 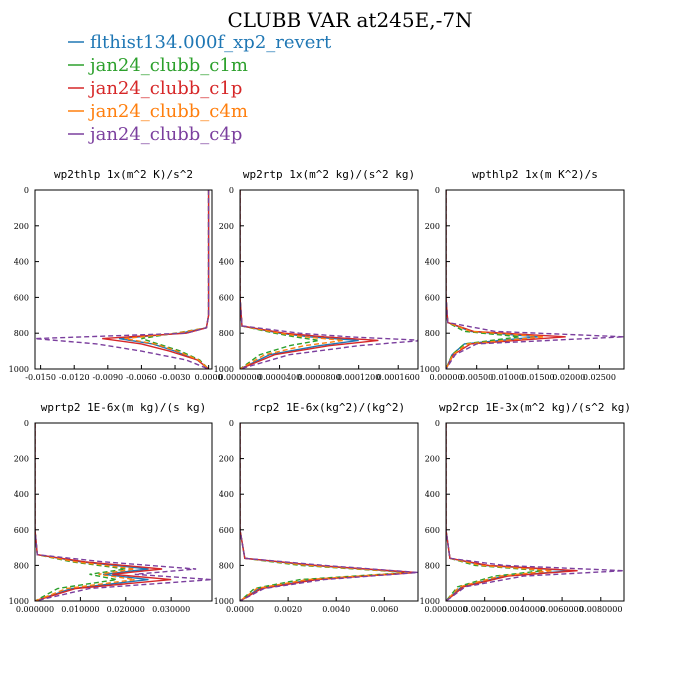 I want to click on x-tick-label: 0.0001600, so click(x=398, y=377).